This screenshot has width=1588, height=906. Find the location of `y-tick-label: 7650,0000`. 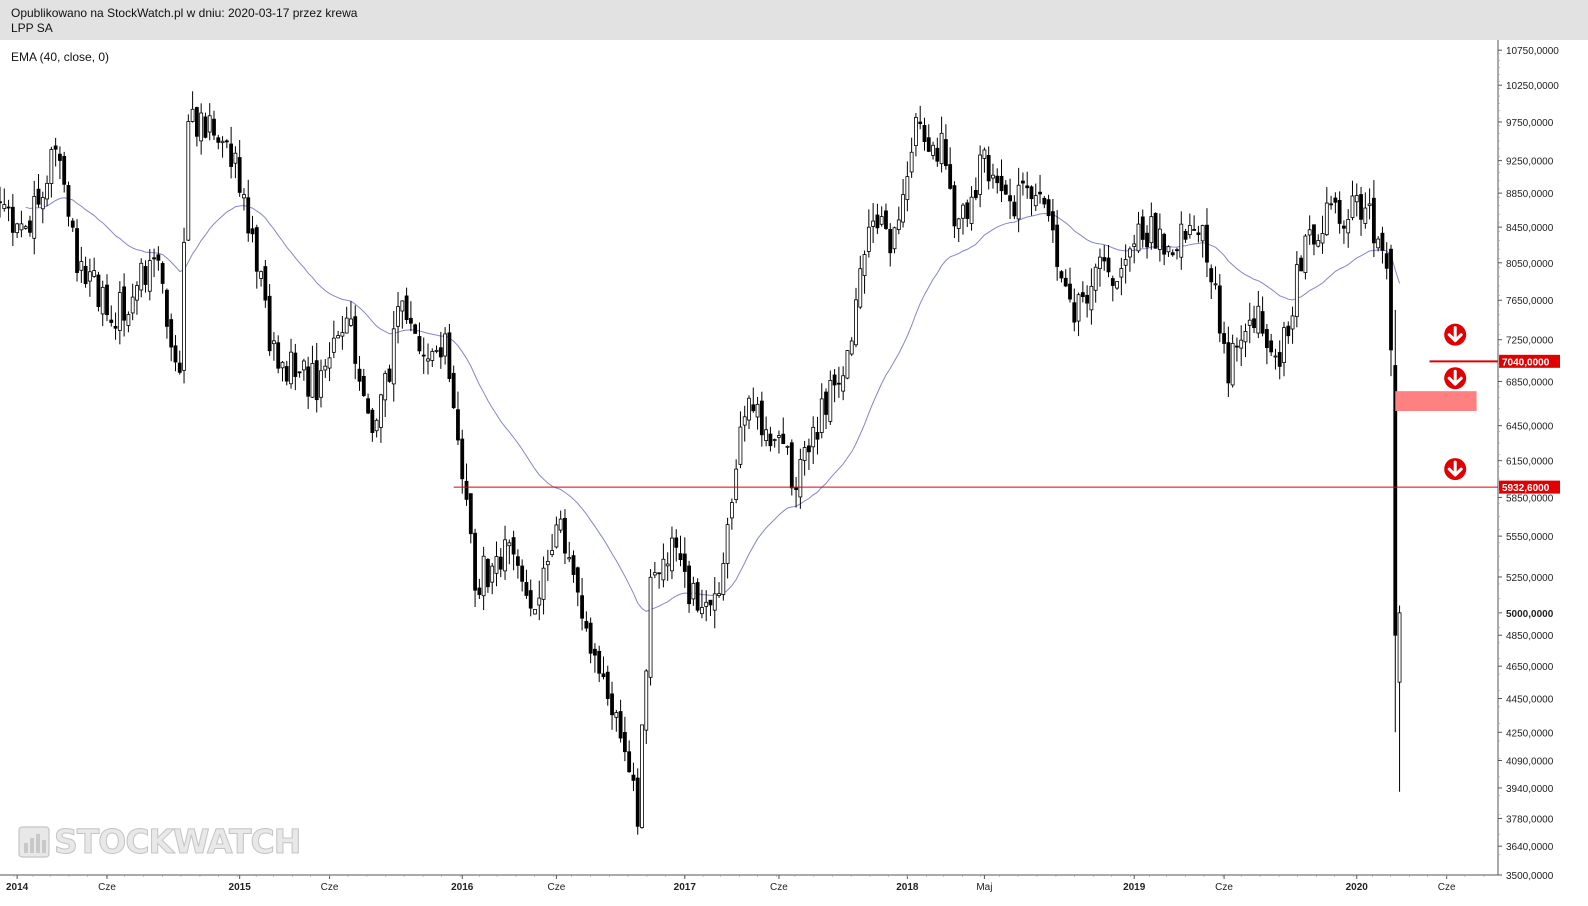

y-tick-label: 7650,0000 is located at coordinates (1530, 301).